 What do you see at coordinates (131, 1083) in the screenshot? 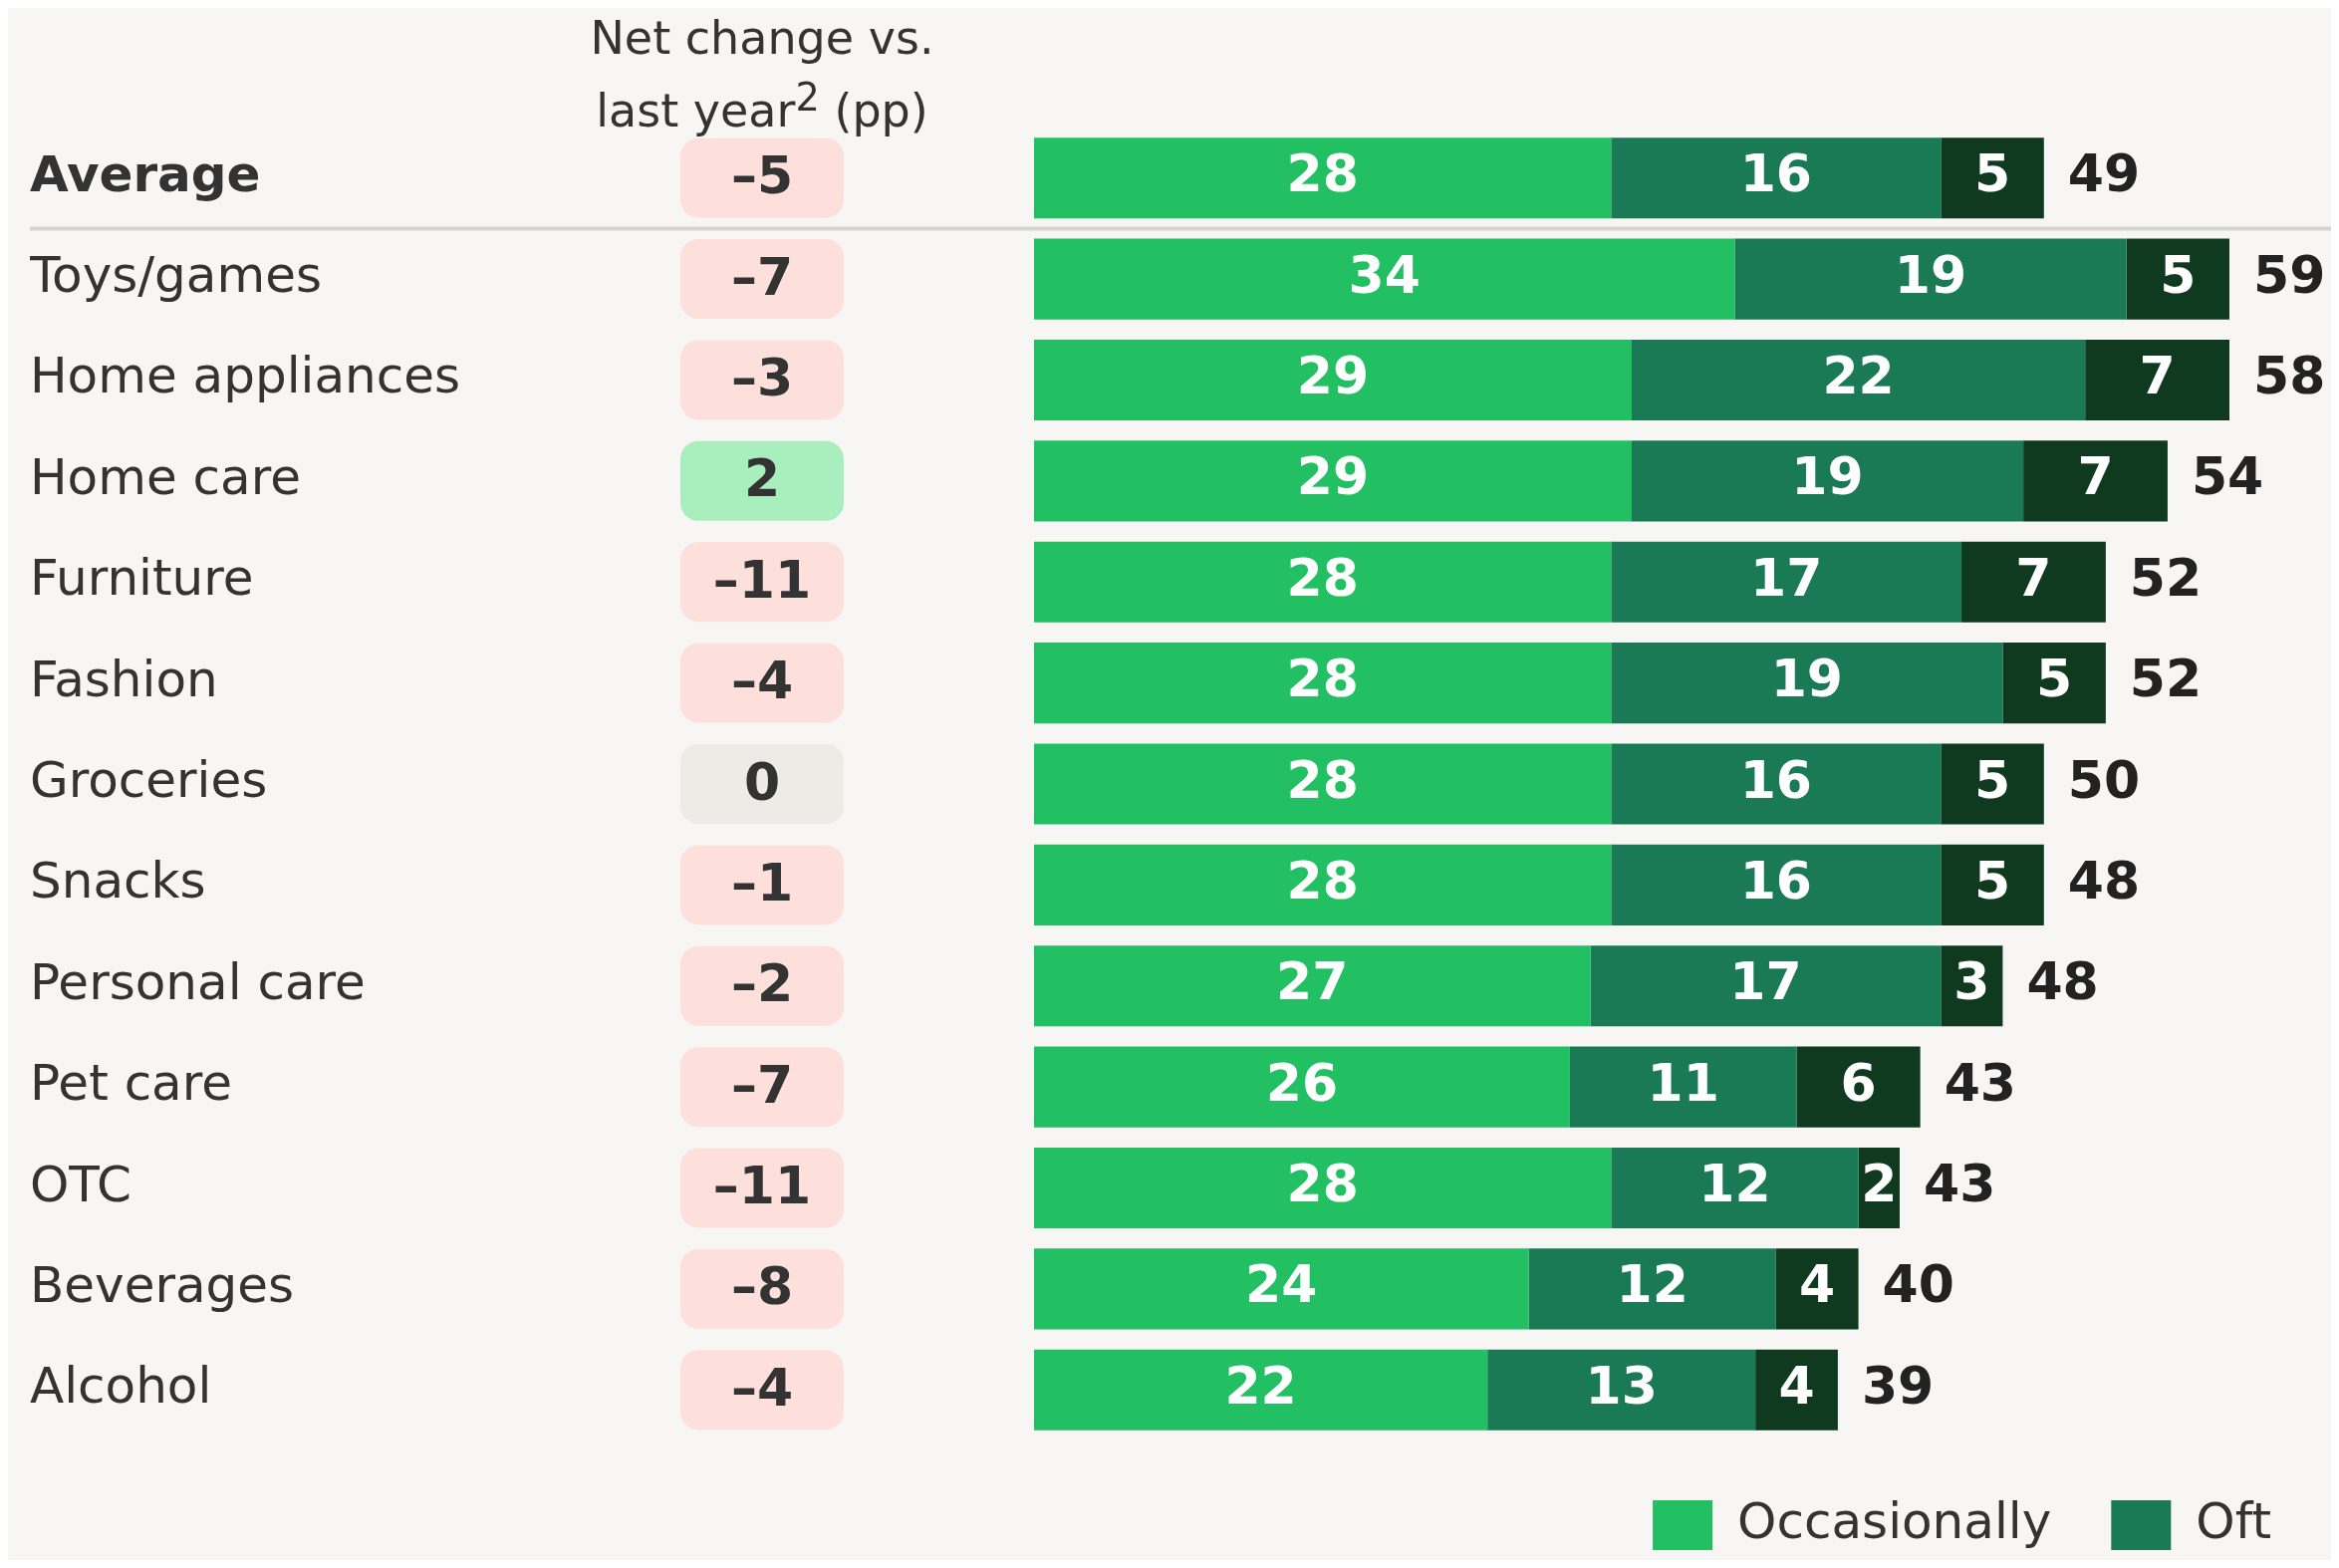
I see `y-tick-label: Pet care` at bounding box center [131, 1083].